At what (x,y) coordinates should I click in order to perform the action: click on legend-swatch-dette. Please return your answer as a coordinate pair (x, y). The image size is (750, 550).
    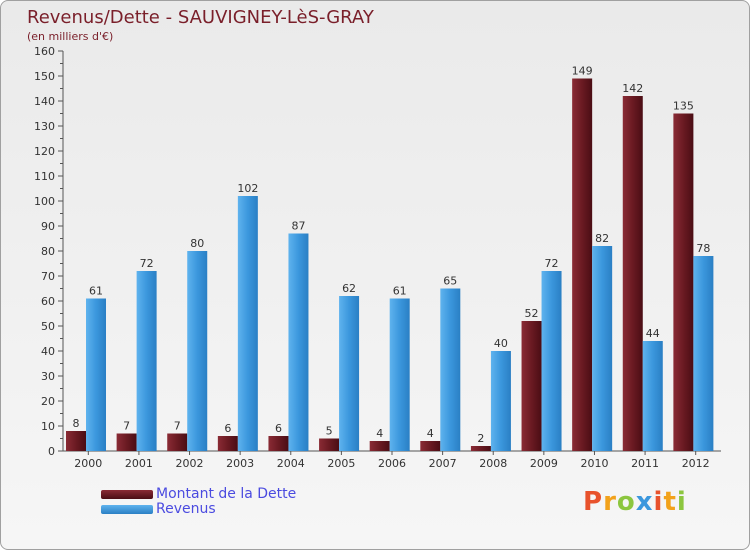
    Looking at the image, I should click on (127, 494).